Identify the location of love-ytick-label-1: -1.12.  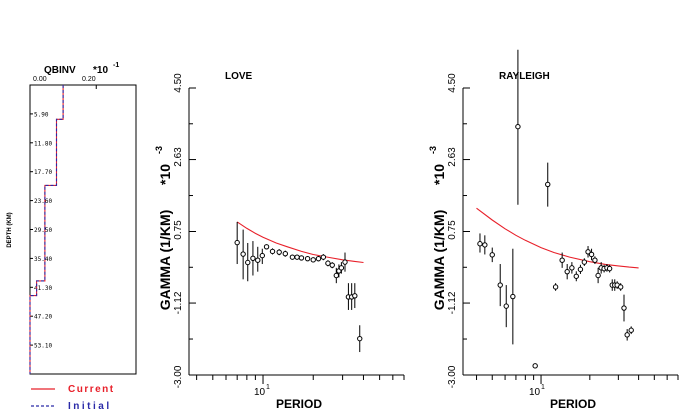
(178, 302).